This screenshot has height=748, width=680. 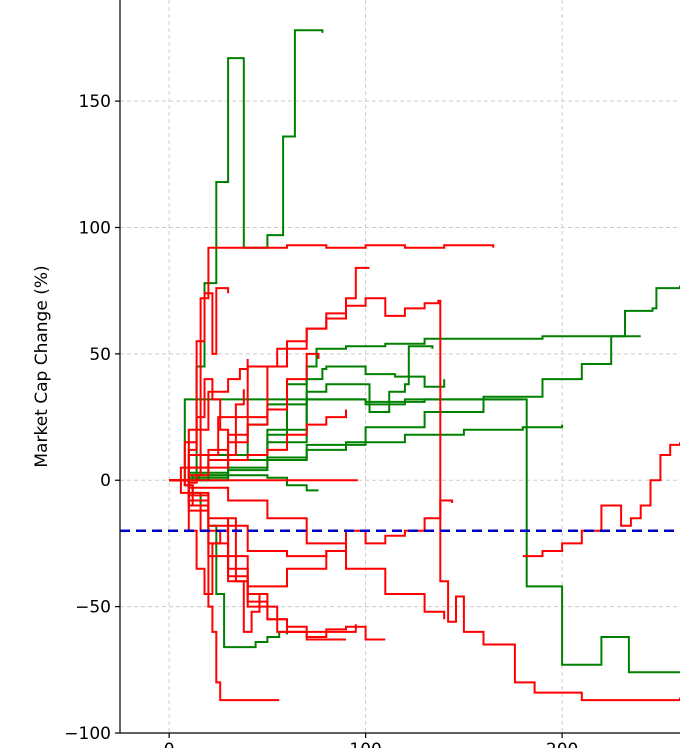 What do you see at coordinates (105, 481) in the screenshot?
I see `y-tick-label: 0` at bounding box center [105, 481].